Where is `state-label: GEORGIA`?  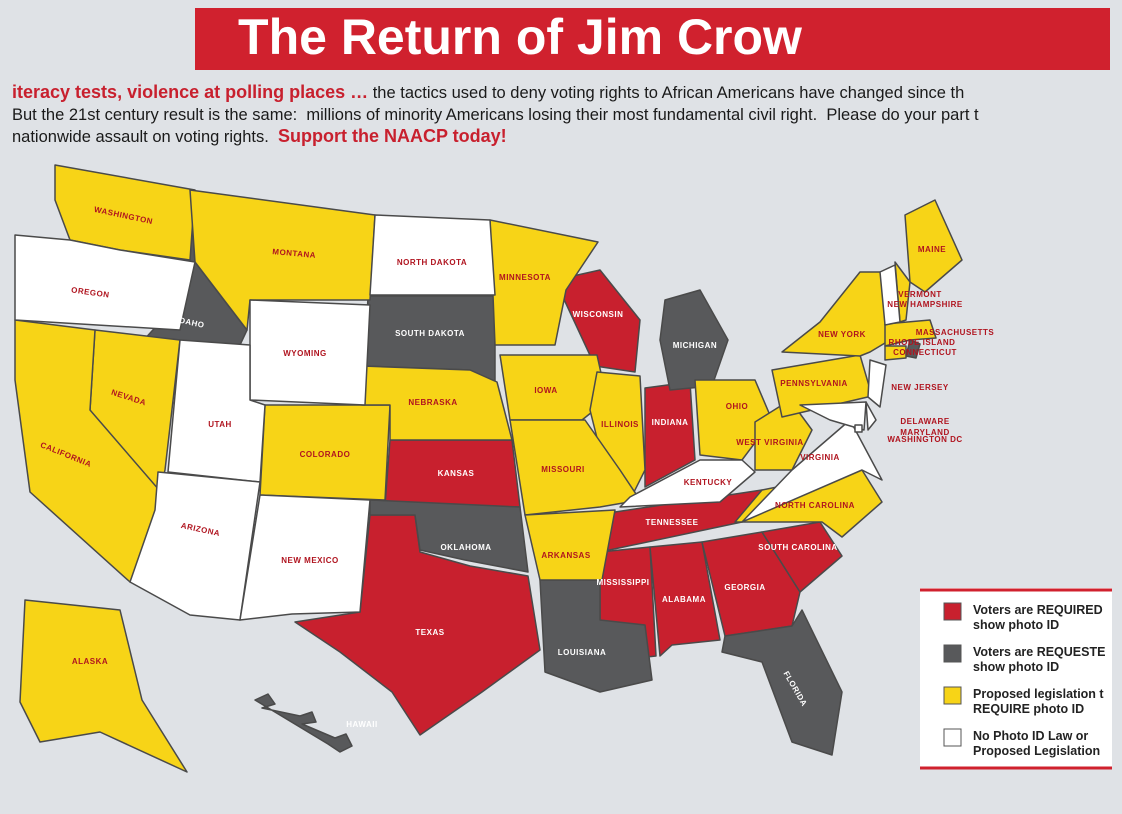 state-label: GEORGIA is located at coordinates (744, 587).